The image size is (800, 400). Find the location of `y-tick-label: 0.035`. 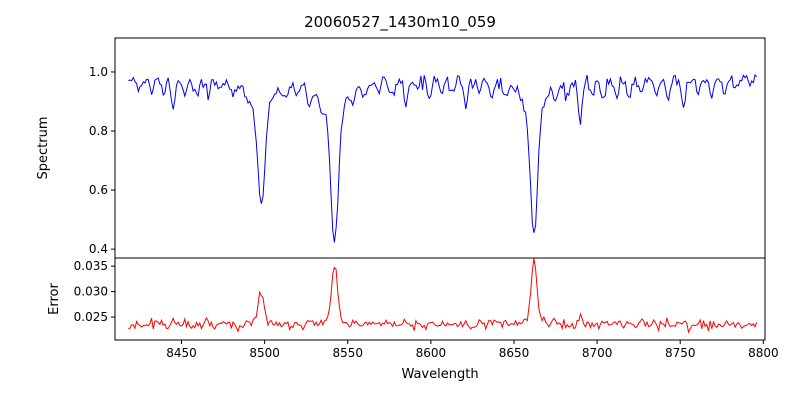

y-tick-label: 0.035 is located at coordinates (91, 266).